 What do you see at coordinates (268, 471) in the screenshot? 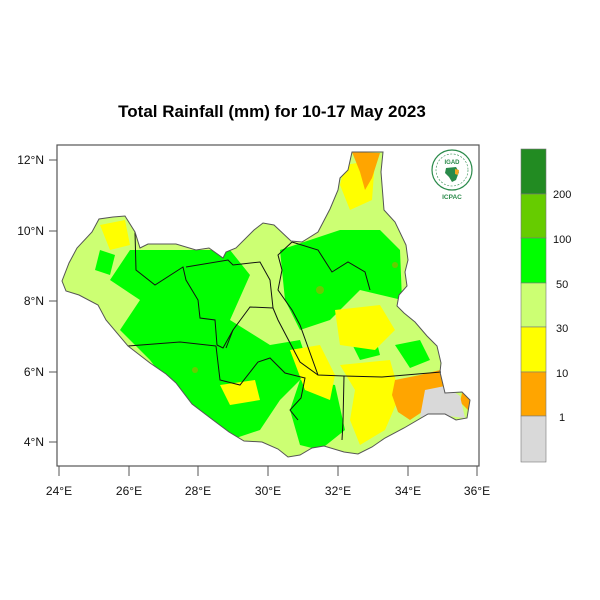
I see `x-axis-ticks` at bounding box center [268, 471].